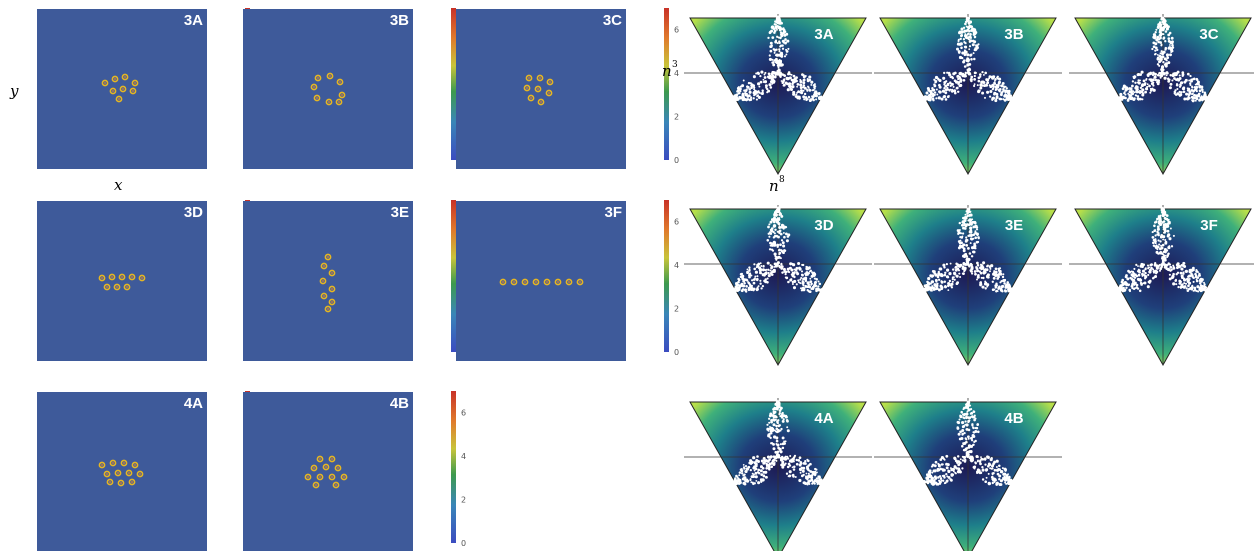  What do you see at coordinates (778, 286) in the screenshot?
I see `order-triangle-3d: 3D` at bounding box center [778, 286].